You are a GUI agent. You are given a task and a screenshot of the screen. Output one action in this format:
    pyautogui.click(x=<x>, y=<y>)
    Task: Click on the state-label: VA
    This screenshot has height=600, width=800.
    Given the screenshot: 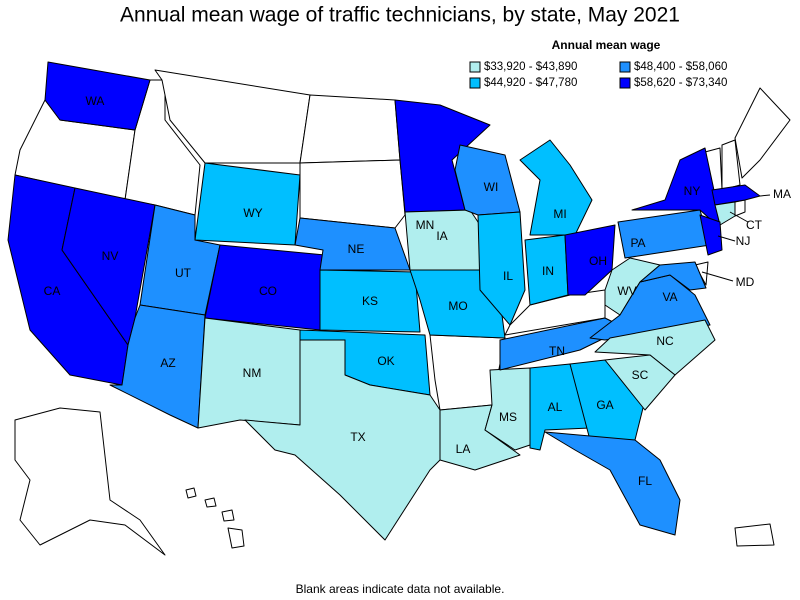 What is the action you would take?
    pyautogui.click(x=669, y=297)
    